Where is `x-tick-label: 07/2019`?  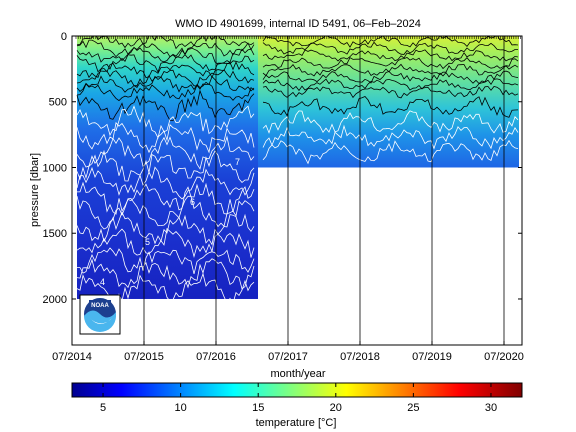
x-tick-label: 07/2019 is located at coordinates (432, 357).